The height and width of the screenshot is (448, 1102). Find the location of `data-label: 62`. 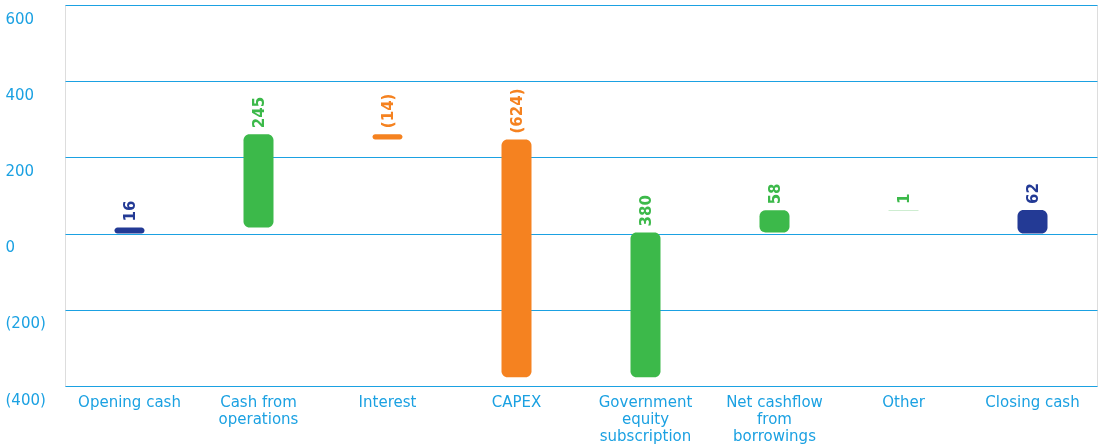

data-label: 62 is located at coordinates (1032, 193).